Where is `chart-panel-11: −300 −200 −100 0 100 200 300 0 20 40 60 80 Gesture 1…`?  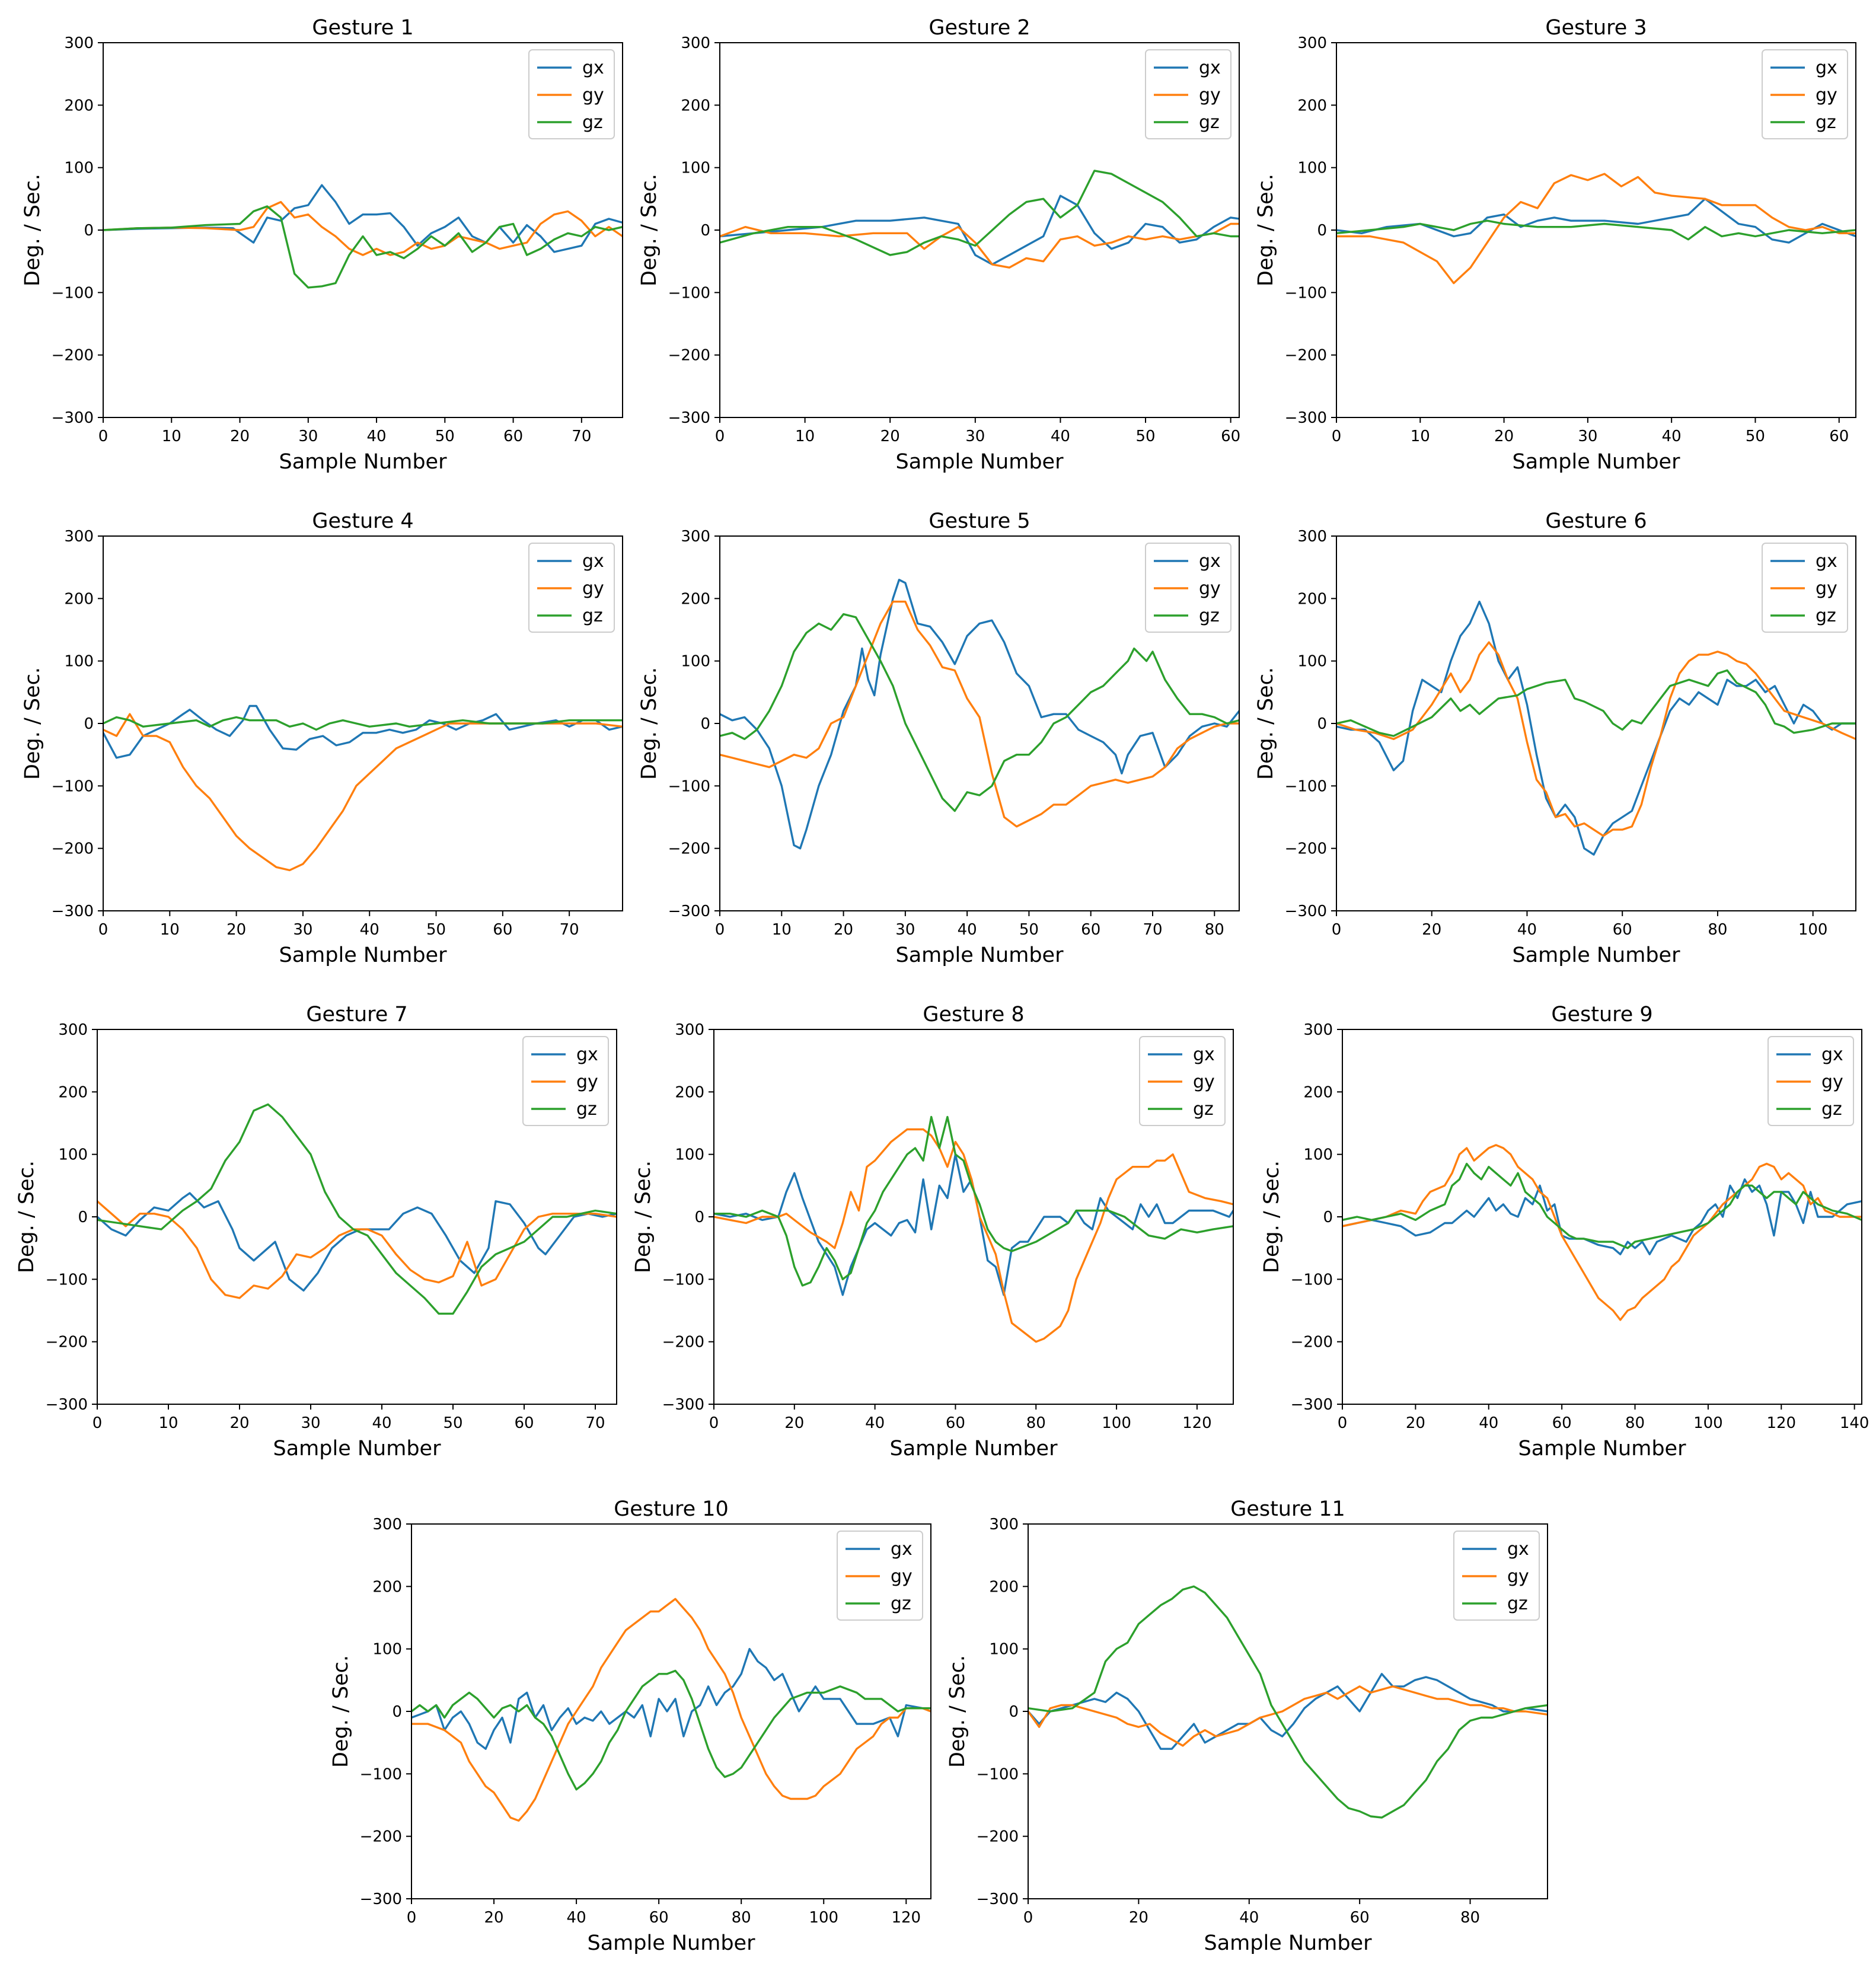 chart-panel-11: −300 −200 −100 0 100 200 300 0 20 40 60 80 Gesture 1… is located at coordinates (1247, 1726).